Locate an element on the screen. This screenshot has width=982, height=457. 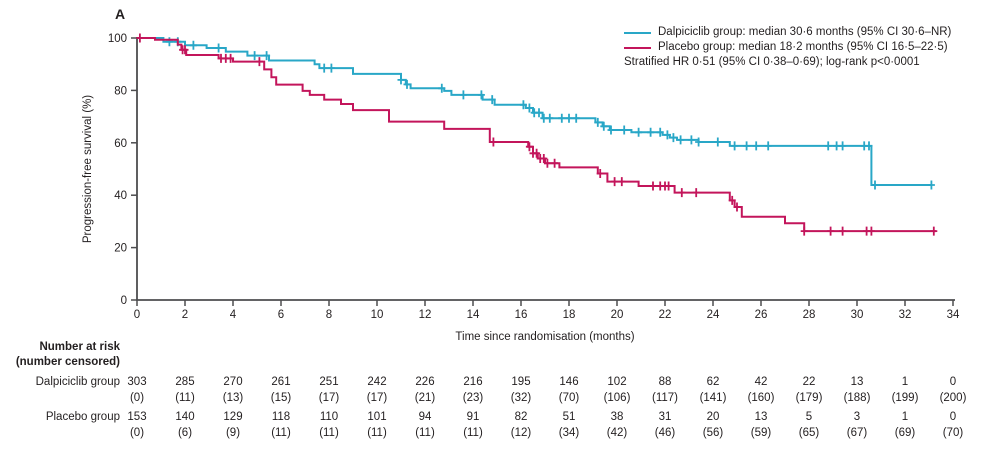
x-tick-label: 2 is located at coordinates (185, 315).